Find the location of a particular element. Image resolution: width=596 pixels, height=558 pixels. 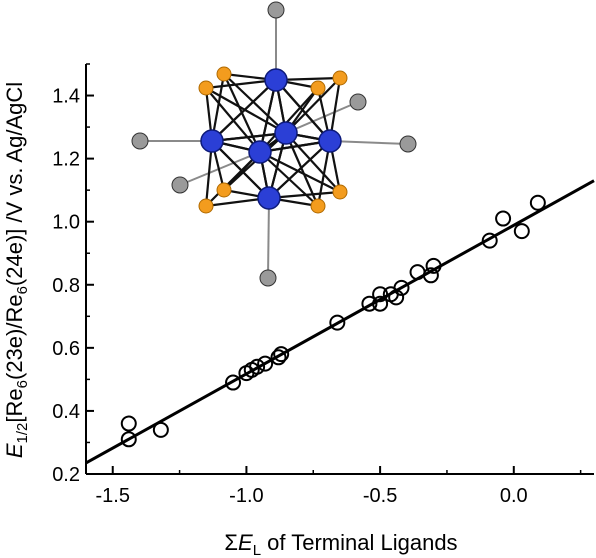

y-tick-label: 0.4 is located at coordinates (66, 412).